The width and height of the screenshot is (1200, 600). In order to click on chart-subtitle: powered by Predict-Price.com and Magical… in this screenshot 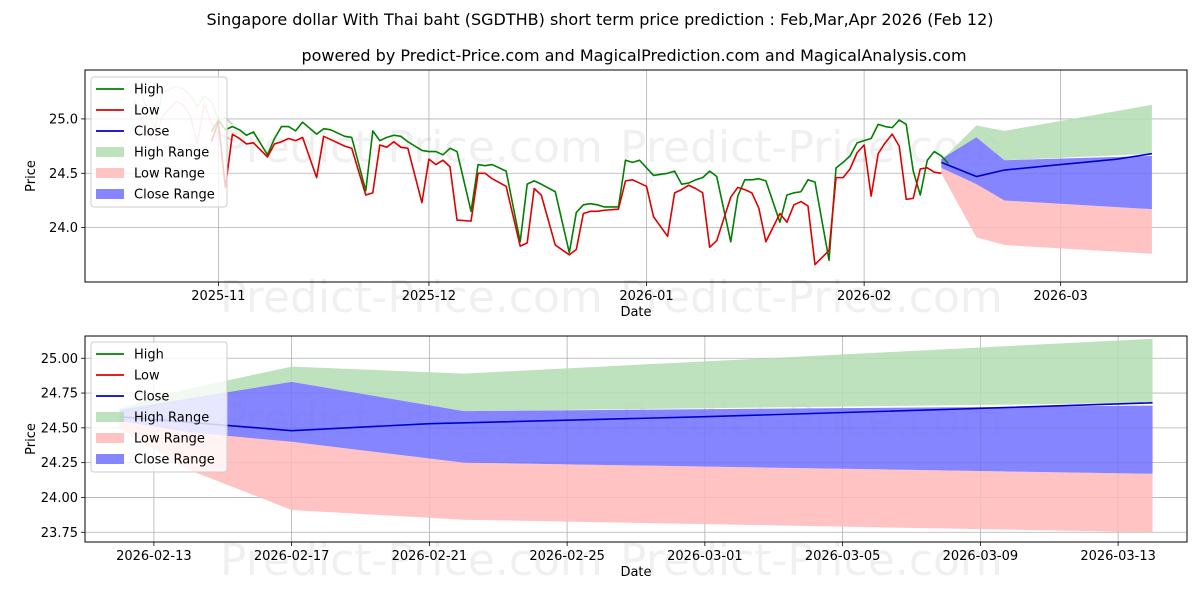, I will do `click(633, 55)`.